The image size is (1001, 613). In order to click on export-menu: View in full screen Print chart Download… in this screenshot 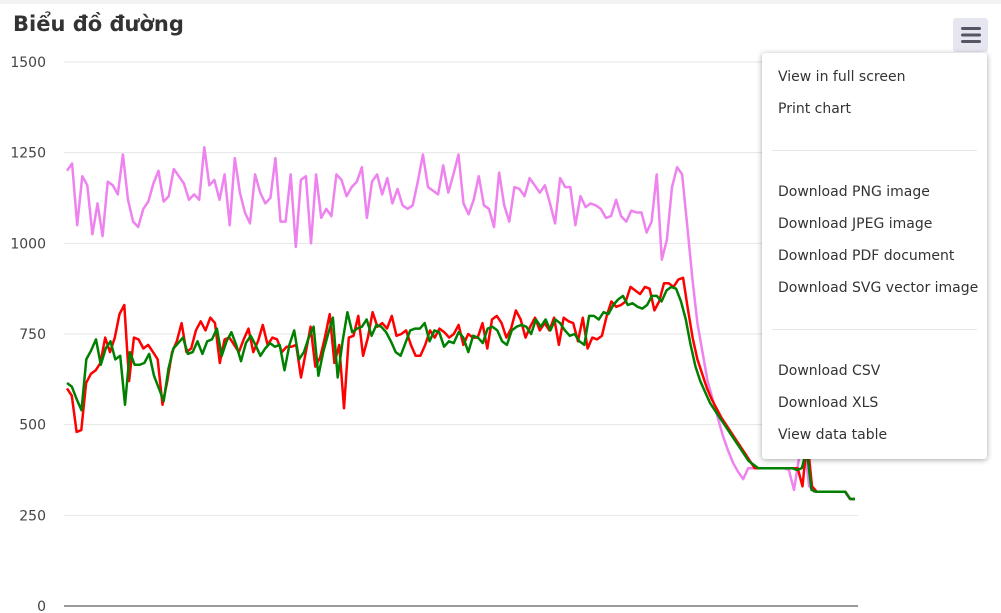, I will do `click(874, 256)`.